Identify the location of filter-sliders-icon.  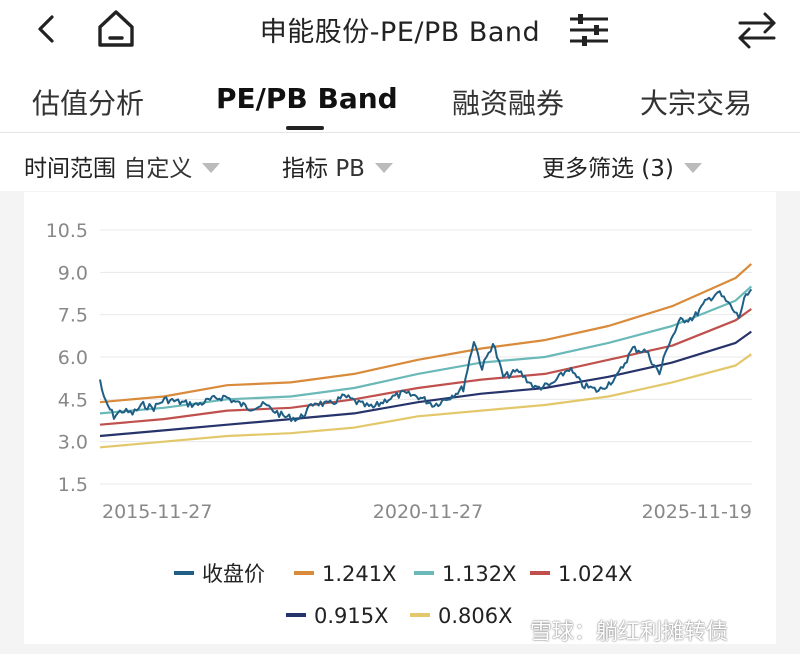
(589, 30).